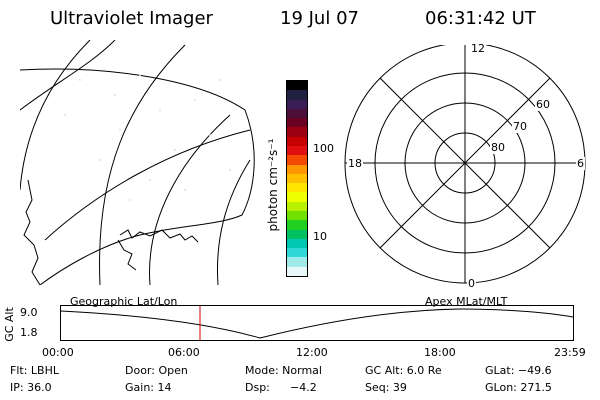 This screenshot has width=600, height=400. Describe the element at coordinates (478, 48) in the screenshot. I see `mlt-label-12: 12` at that location.